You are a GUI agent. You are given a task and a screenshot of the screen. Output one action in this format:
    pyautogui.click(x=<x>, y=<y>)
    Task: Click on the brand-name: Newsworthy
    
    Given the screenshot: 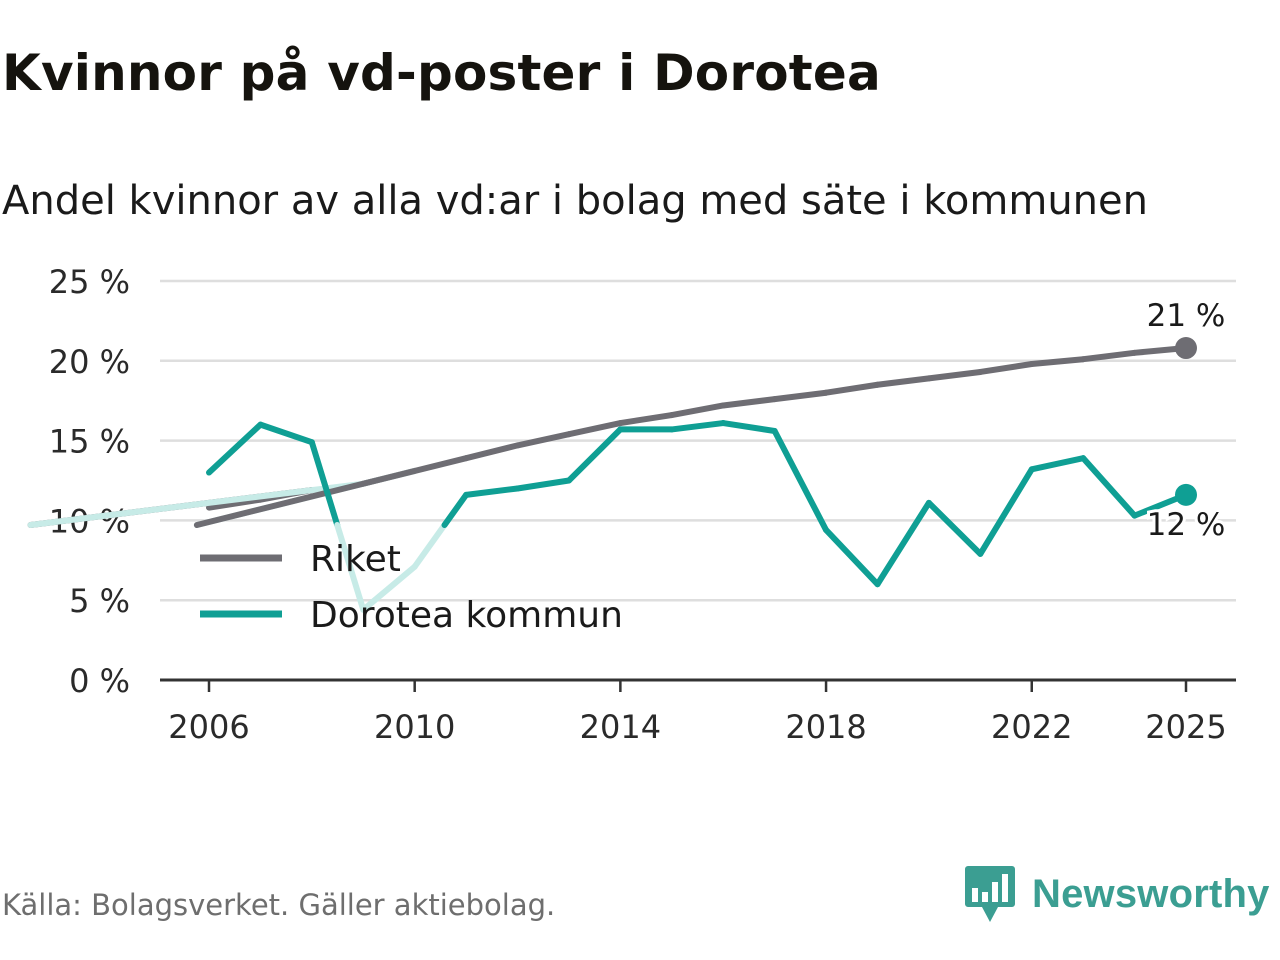 What is the action you would take?
    pyautogui.click(x=1151, y=893)
    